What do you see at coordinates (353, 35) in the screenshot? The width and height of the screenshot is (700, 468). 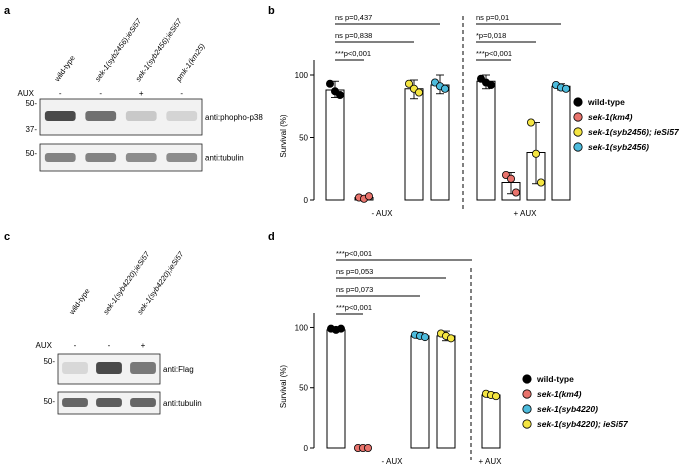 I see `p-value-label: ns p=0,838` at bounding box center [353, 35].